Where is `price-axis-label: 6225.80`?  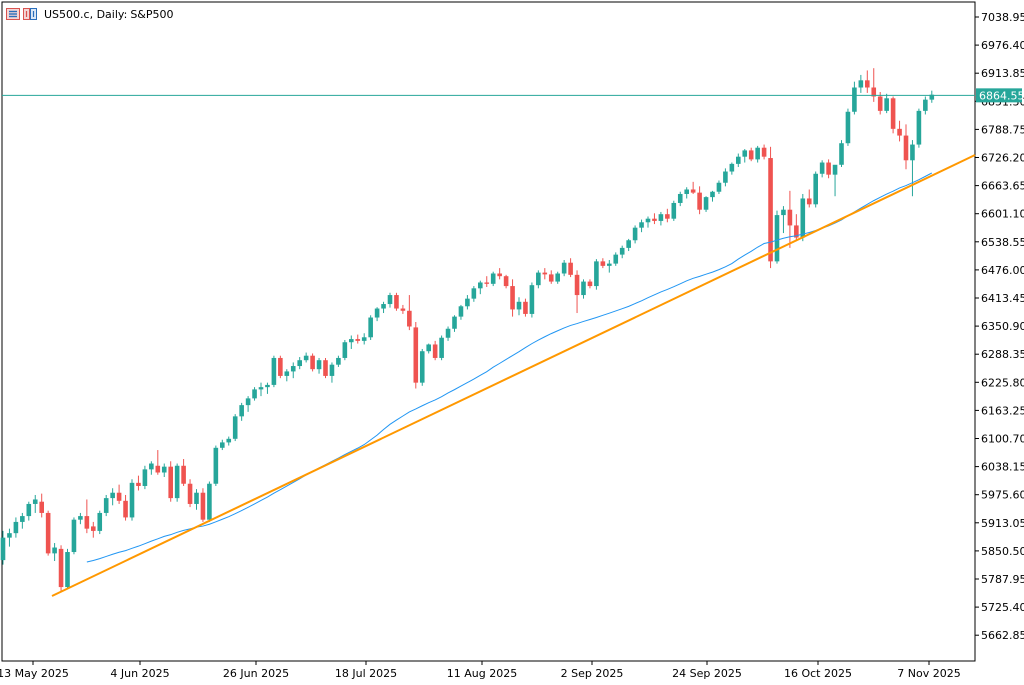 price-axis-label: 6225.80 is located at coordinates (1002, 382).